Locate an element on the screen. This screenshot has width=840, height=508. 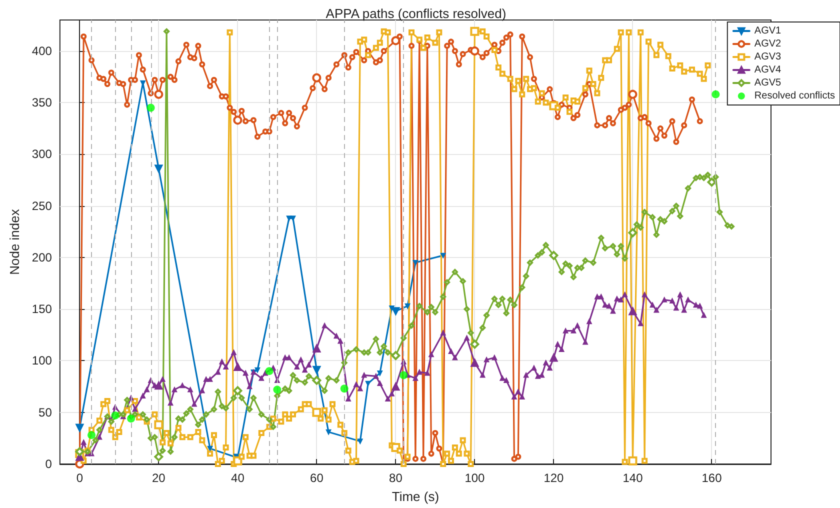
legend-label: AGV3 is located at coordinates (768, 57).